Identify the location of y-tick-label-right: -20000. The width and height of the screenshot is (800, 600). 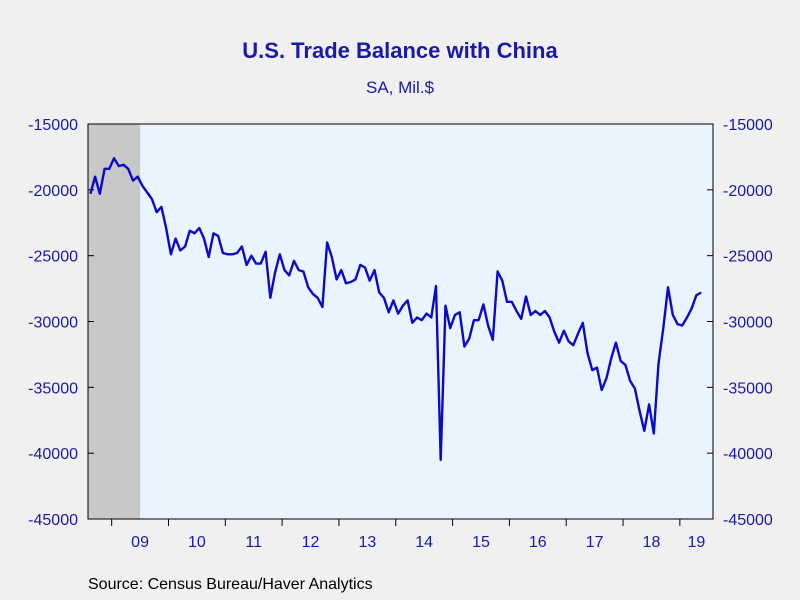
(748, 191).